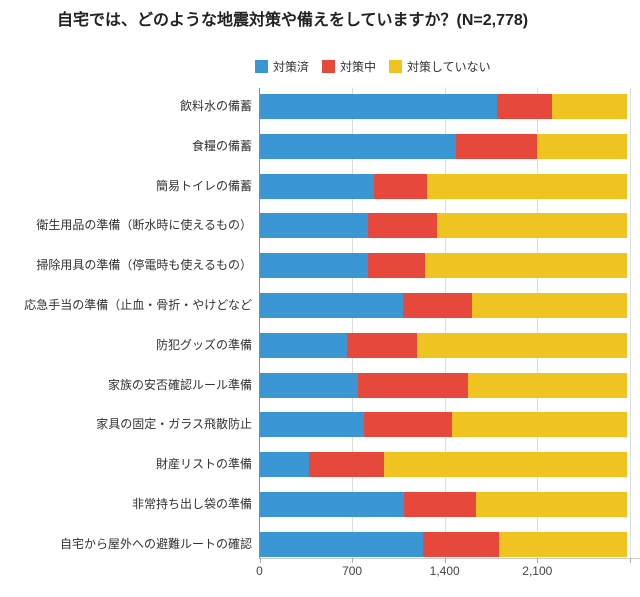  What do you see at coordinates (215, 106) in the screenshot?
I see `category-label: 飲料水の備蓄` at bounding box center [215, 106].